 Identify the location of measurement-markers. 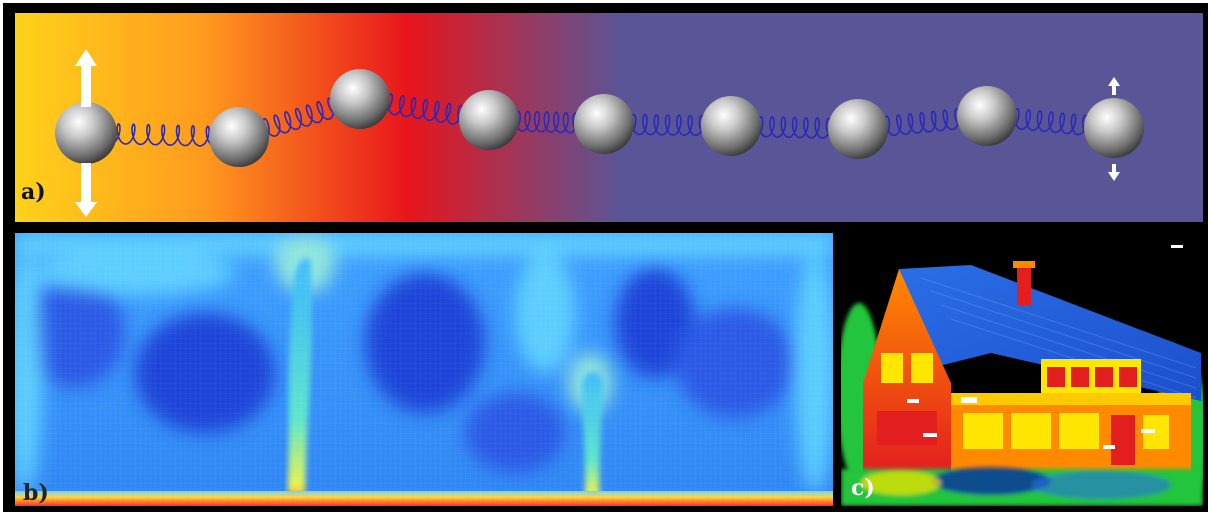
(1045, 347).